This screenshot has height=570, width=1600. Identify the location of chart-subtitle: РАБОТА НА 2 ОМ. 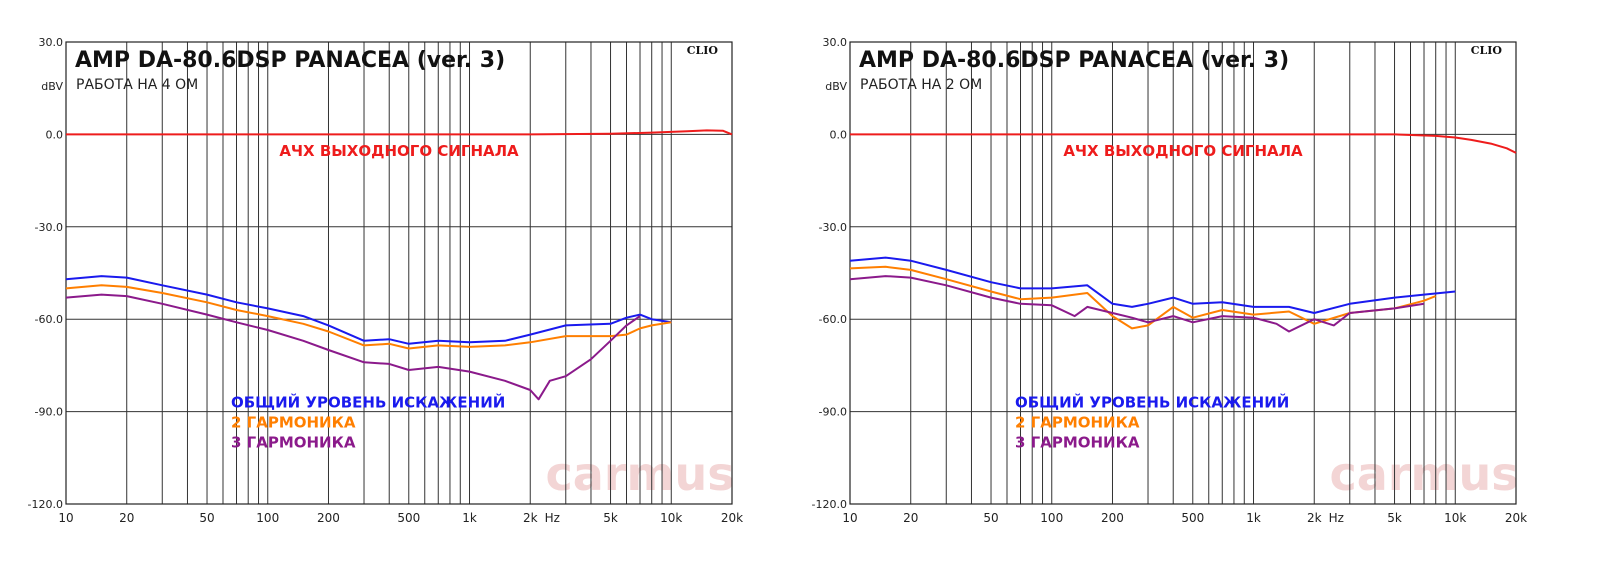
(921, 85).